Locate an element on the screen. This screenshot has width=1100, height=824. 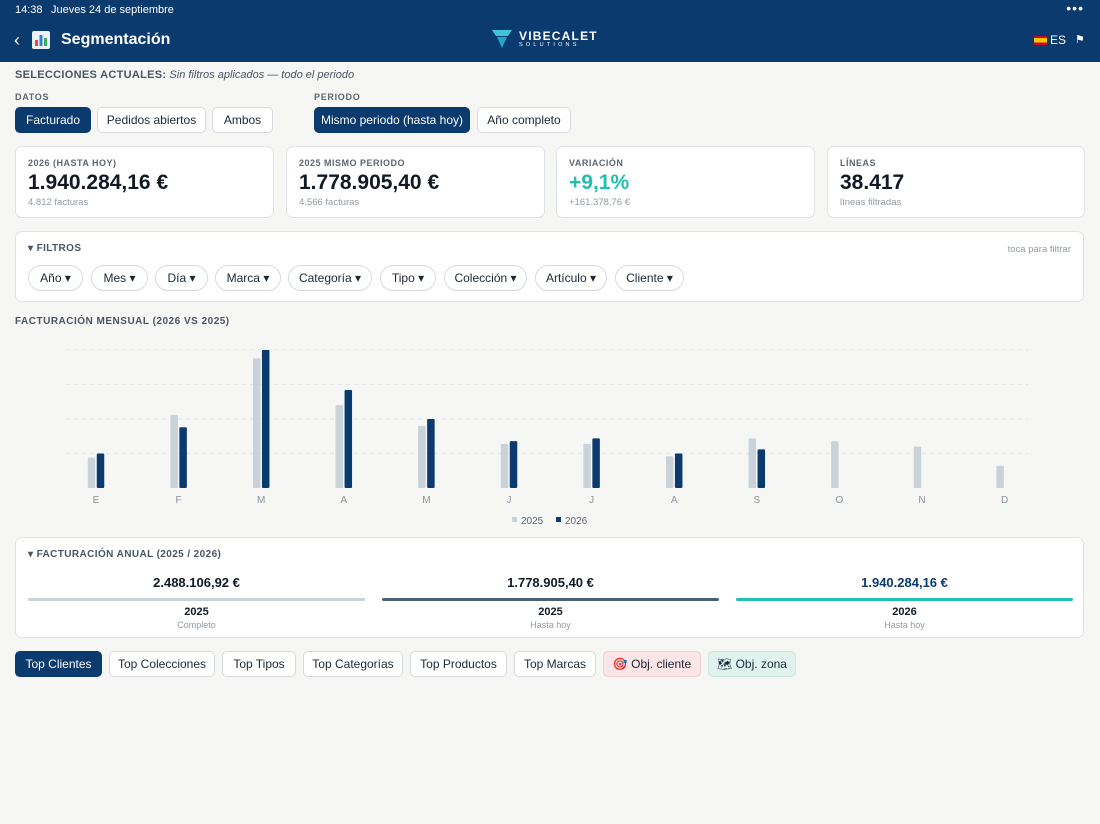
tab-top-categorias: Top Categorías is located at coordinates (353, 664).